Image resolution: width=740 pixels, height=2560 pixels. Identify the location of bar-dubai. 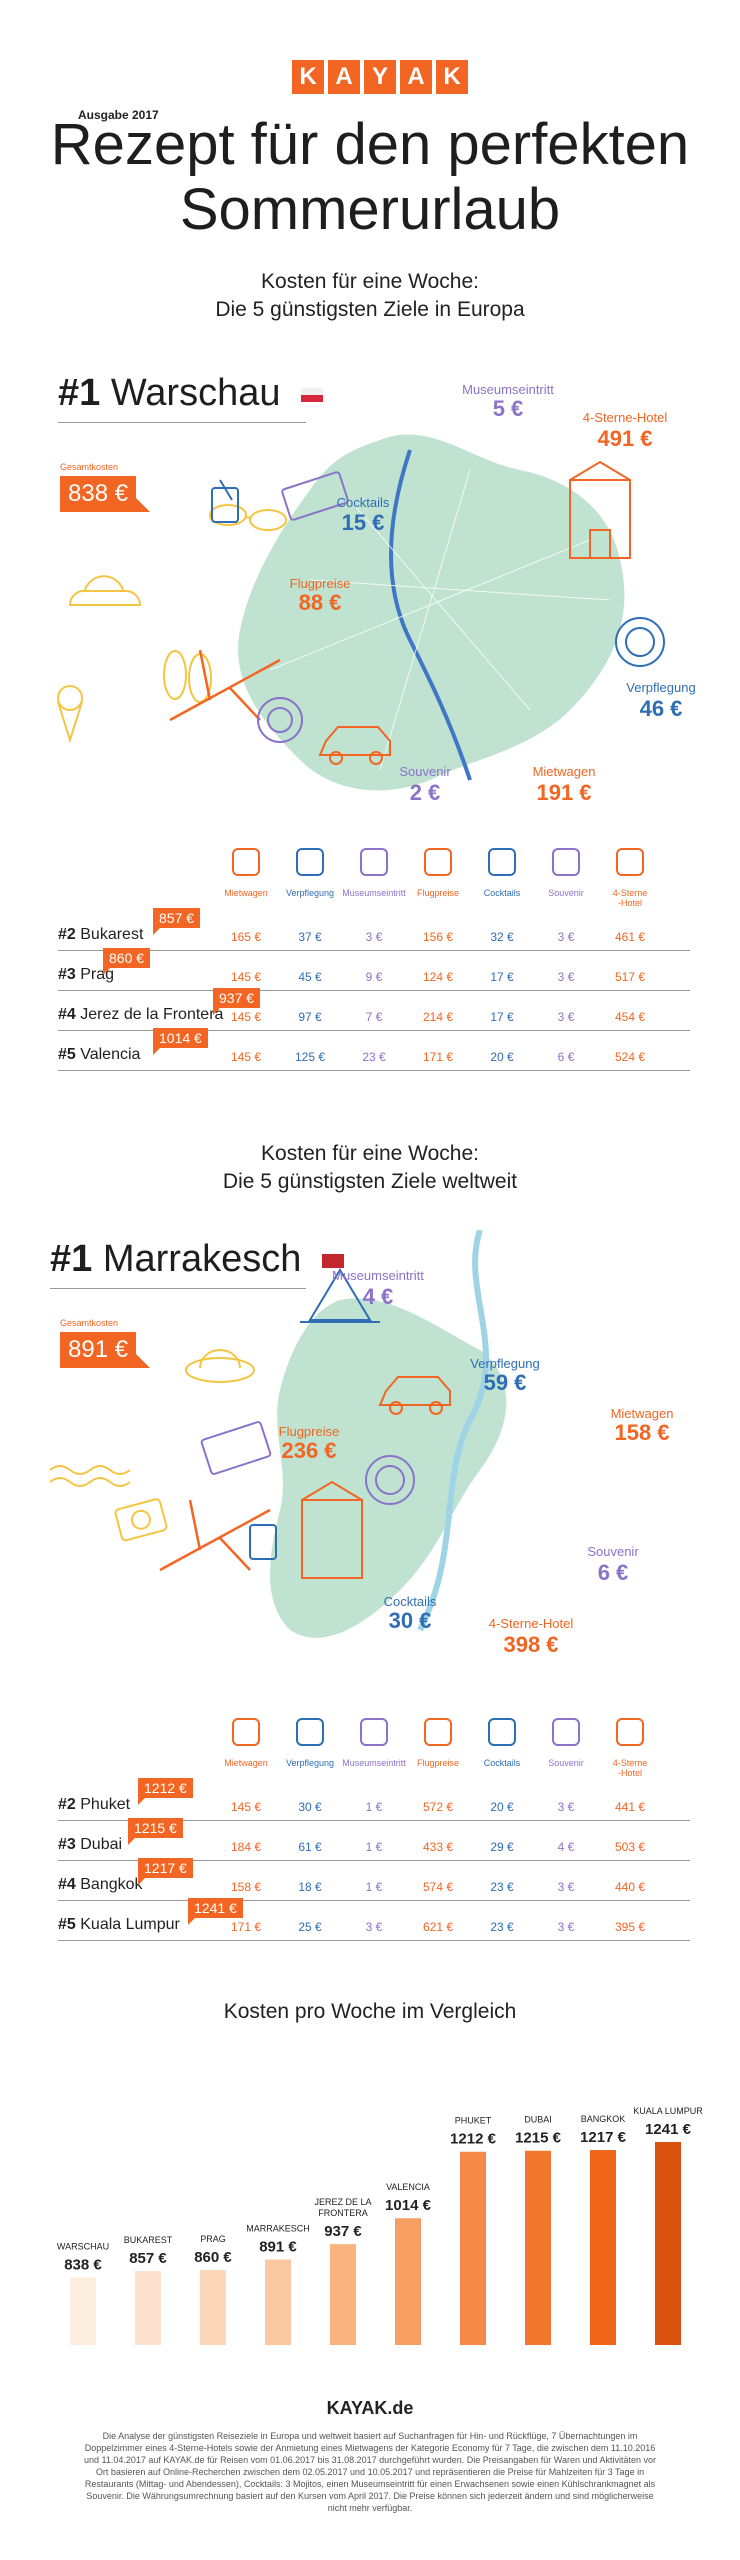
(538, 2247).